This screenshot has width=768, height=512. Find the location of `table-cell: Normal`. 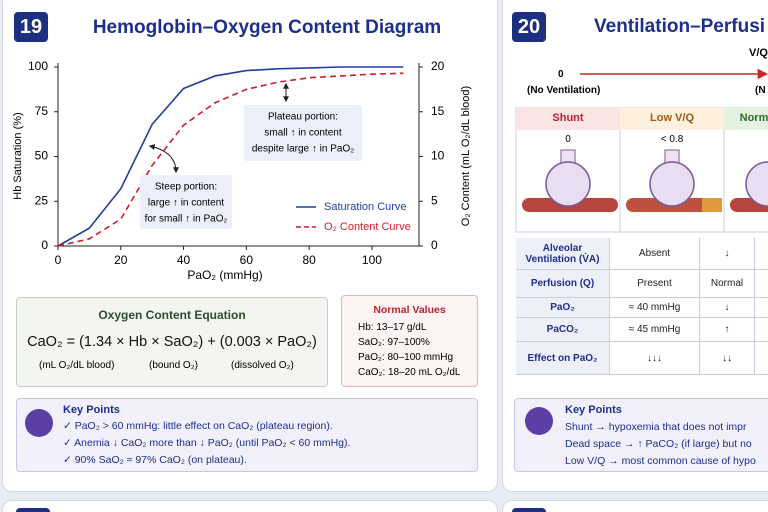

table-cell: Normal is located at coordinates (727, 284).